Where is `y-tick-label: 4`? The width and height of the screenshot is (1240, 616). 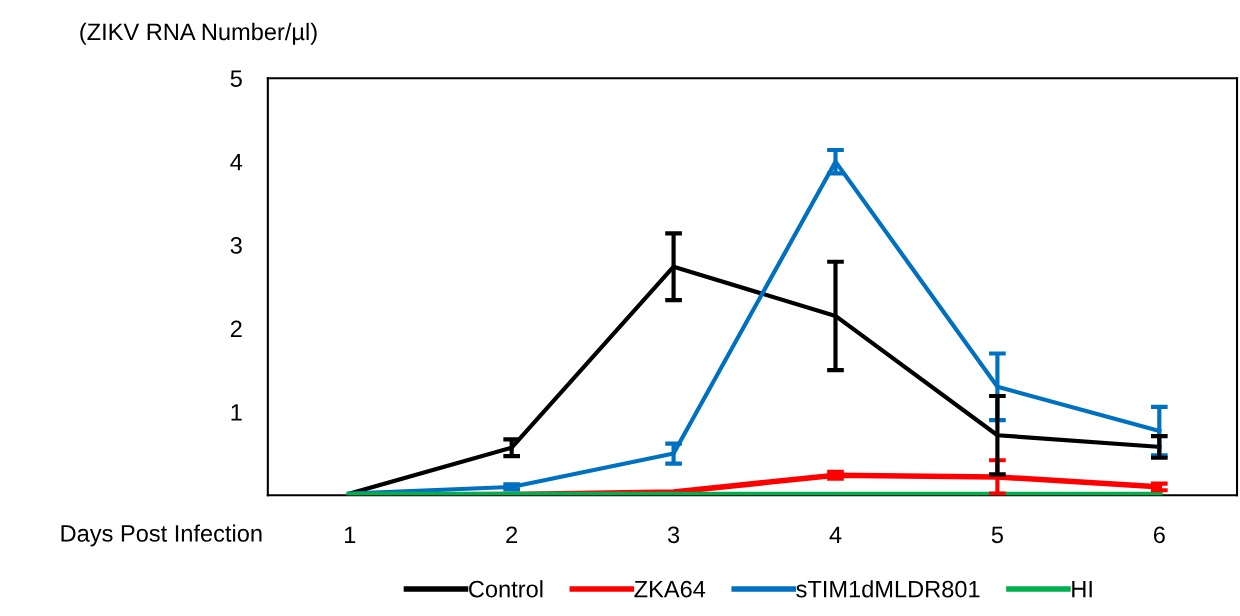 y-tick-label: 4 is located at coordinates (236, 162).